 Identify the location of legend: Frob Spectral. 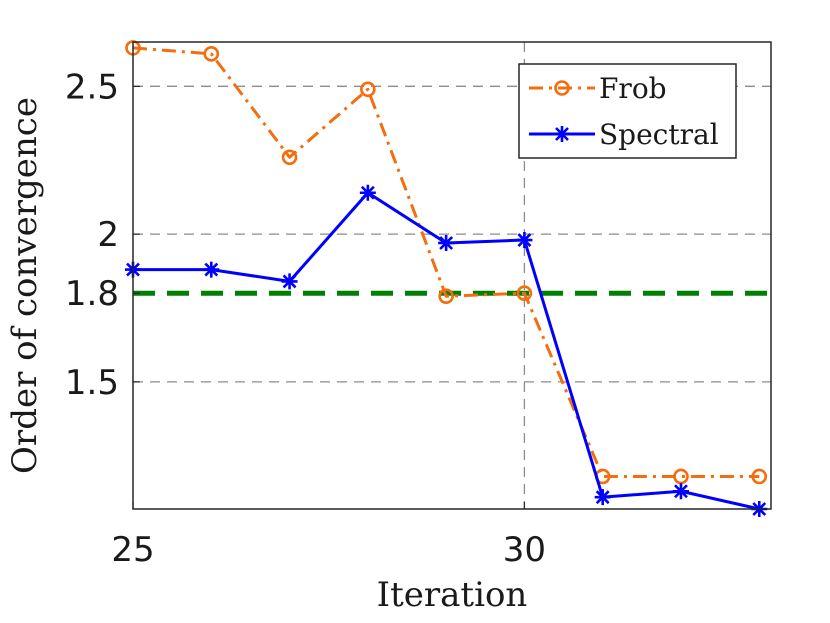
(627, 111).